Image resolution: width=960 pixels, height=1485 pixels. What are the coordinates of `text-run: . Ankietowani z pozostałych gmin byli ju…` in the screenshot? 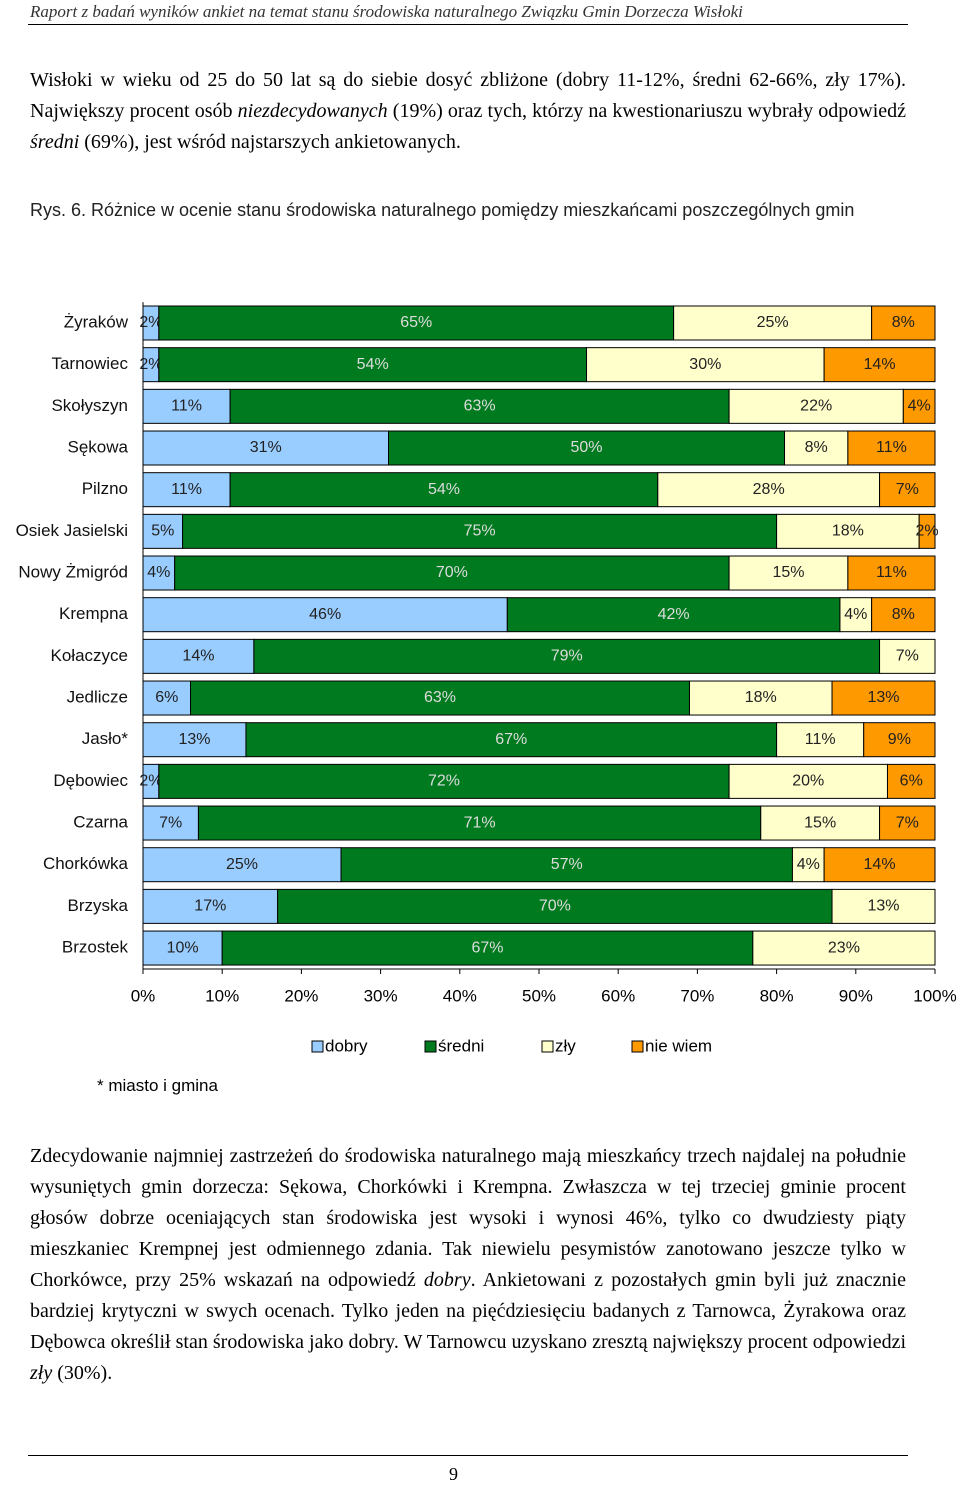 It's located at (468, 1311).